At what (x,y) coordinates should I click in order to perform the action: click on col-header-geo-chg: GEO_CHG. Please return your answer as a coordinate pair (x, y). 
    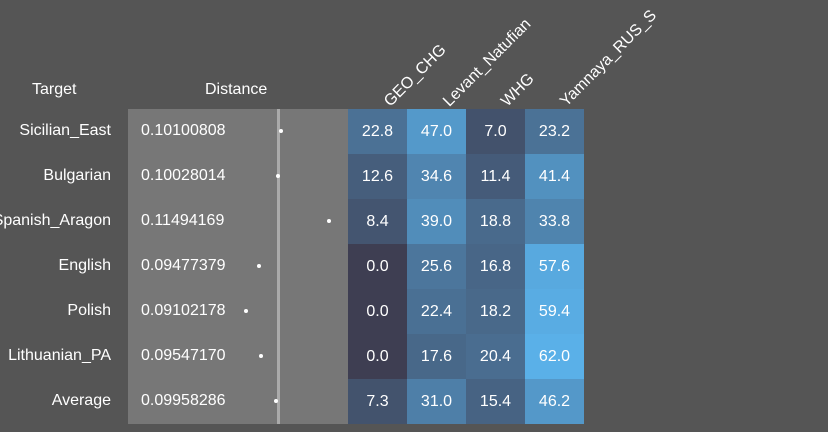
    Looking at the image, I should click on (415, 76).